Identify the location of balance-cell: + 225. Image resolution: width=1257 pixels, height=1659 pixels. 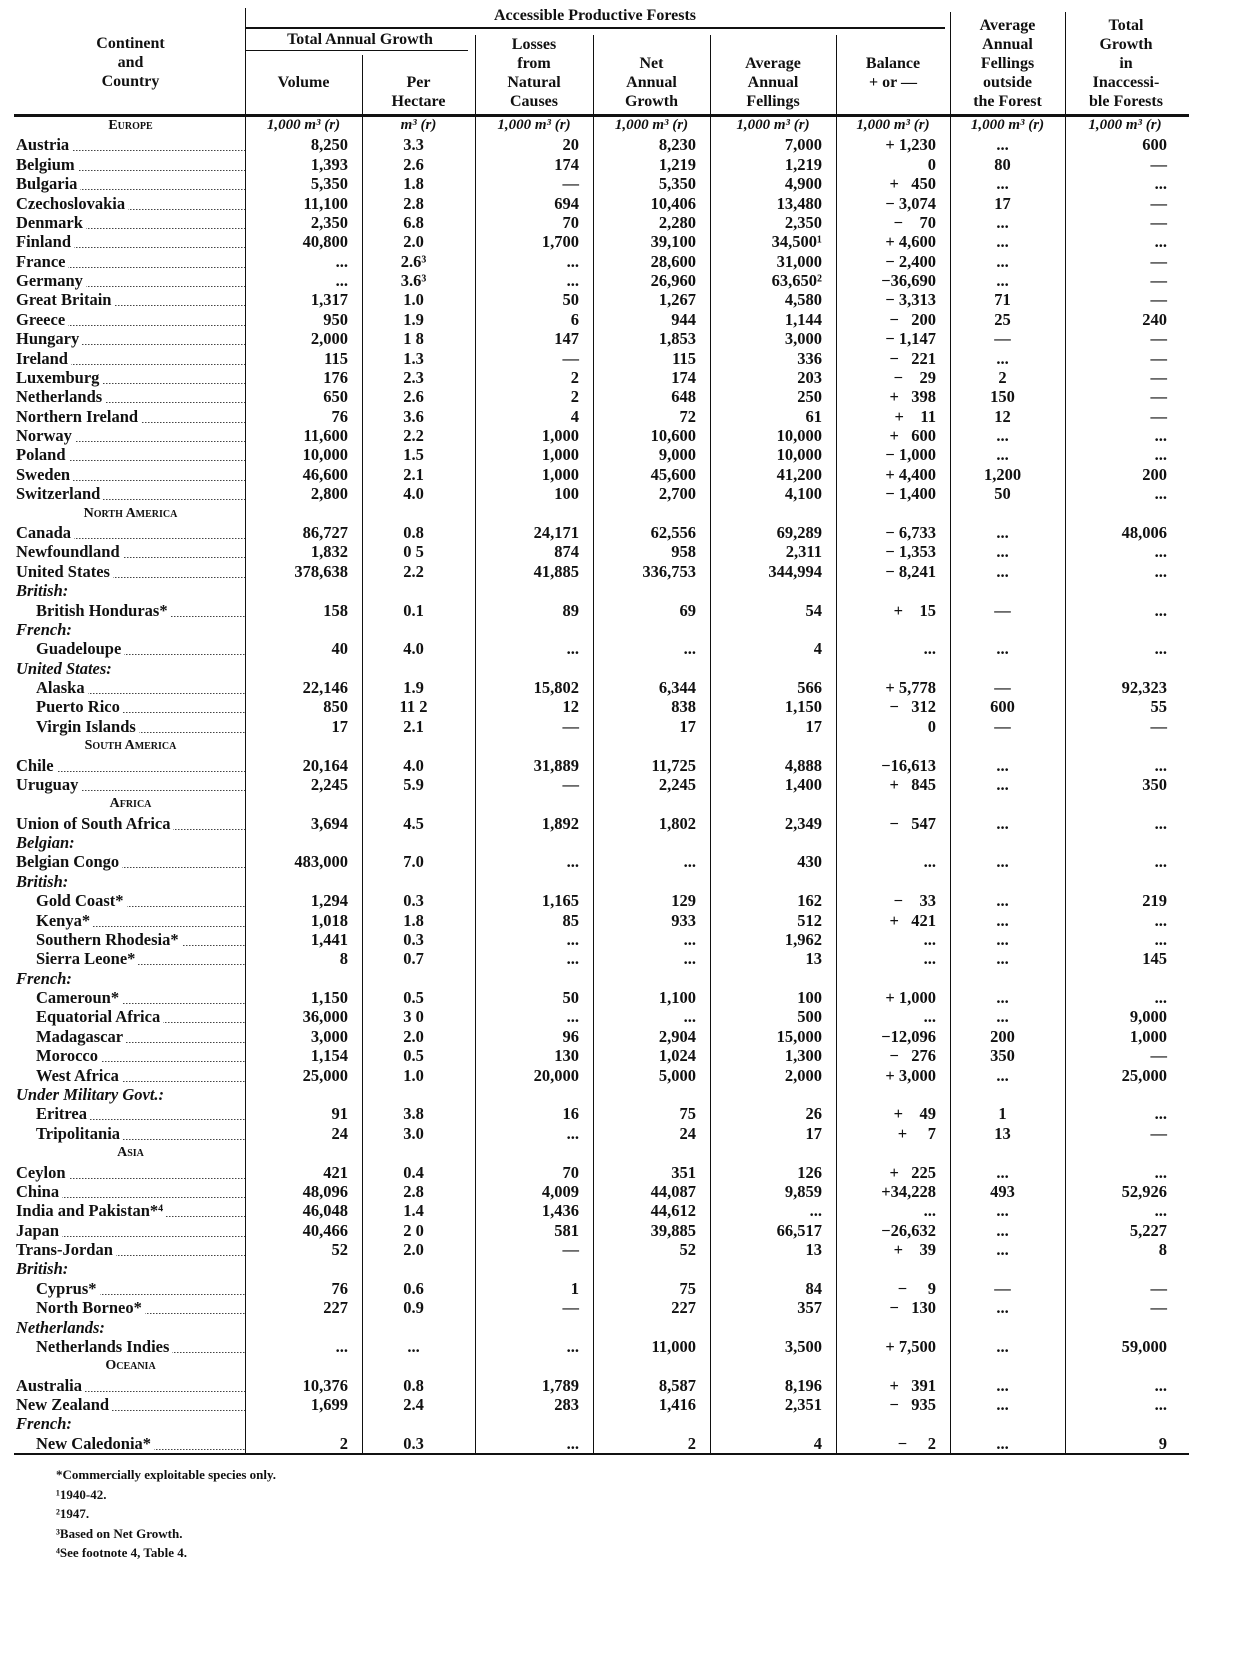
(912, 1172).